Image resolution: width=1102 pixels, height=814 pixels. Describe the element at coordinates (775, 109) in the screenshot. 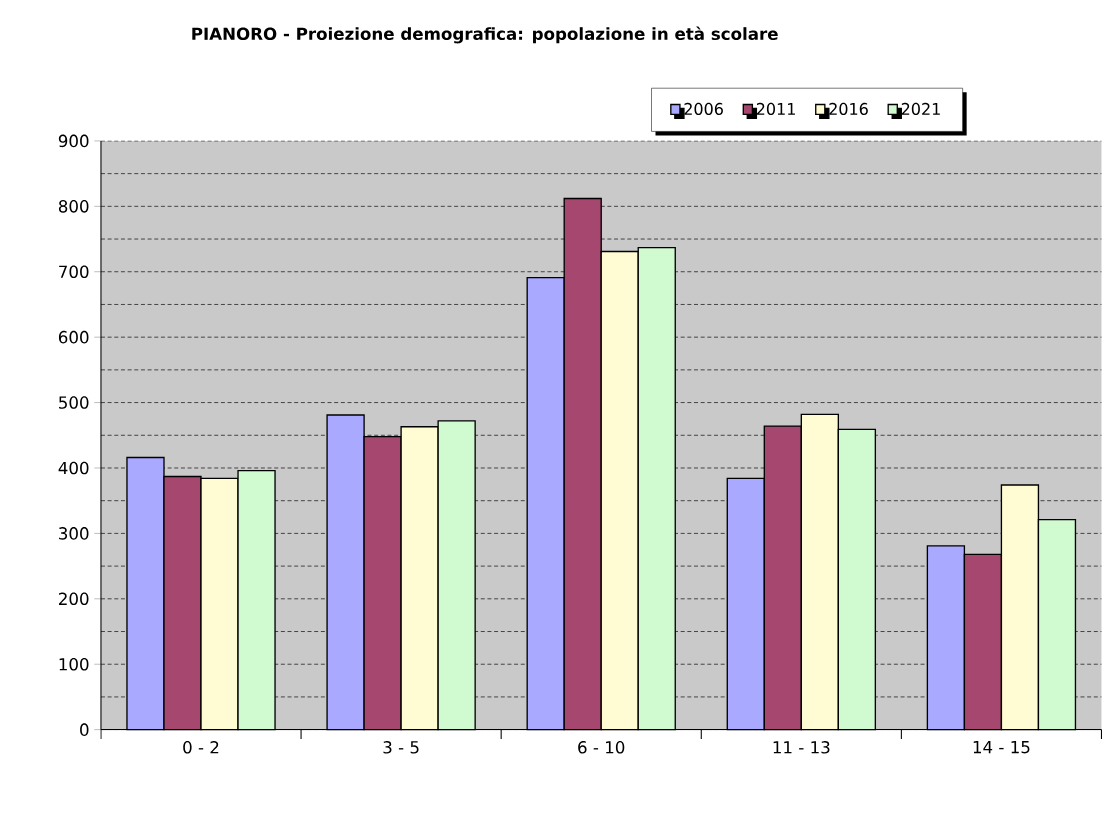

I see `legend-label: 2011` at that location.